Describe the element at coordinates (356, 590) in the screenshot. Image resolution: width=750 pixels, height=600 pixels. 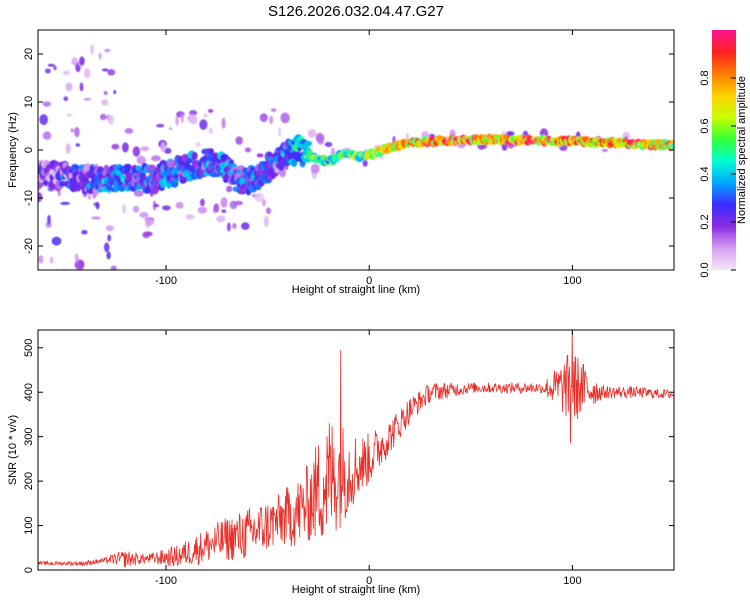
I see `snr-xlabel: Height of straight line (km)` at that location.